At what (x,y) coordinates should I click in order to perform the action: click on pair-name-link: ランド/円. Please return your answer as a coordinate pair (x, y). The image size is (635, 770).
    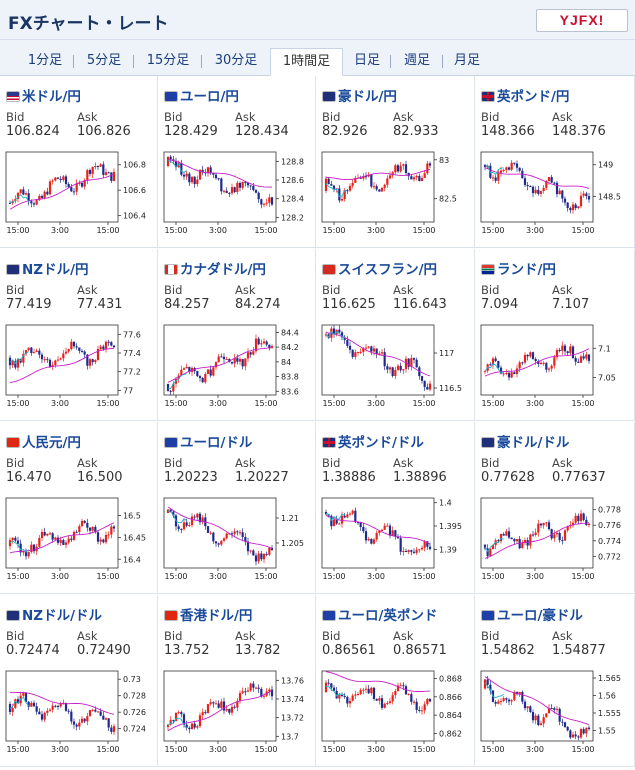
    Looking at the image, I should click on (518, 268).